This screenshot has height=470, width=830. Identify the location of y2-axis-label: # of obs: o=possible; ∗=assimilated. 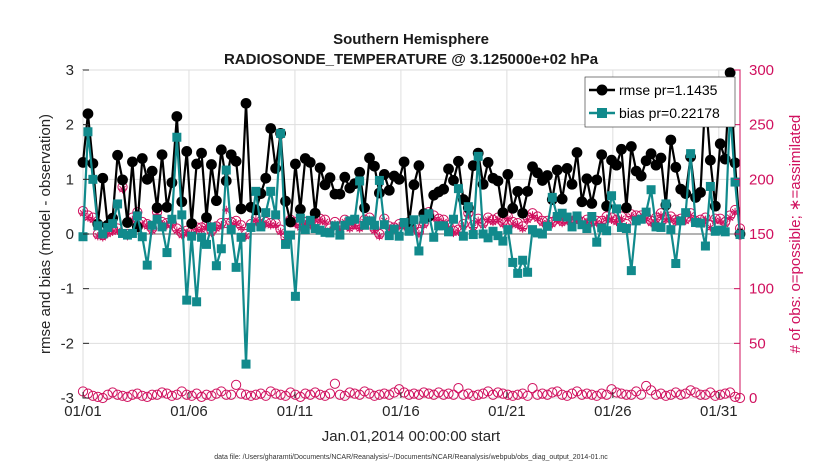
(795, 234).